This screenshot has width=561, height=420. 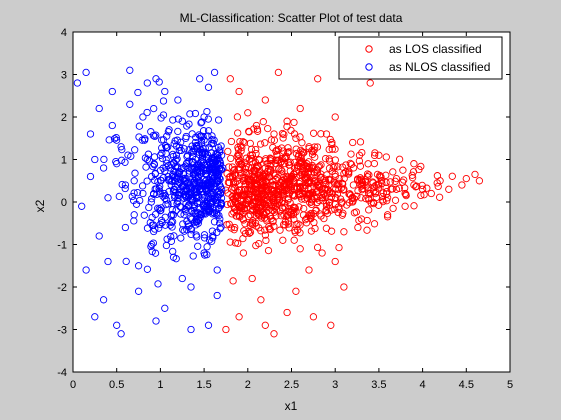 I want to click on legend-label-nlos: as NLOS classified, so click(x=439, y=67).